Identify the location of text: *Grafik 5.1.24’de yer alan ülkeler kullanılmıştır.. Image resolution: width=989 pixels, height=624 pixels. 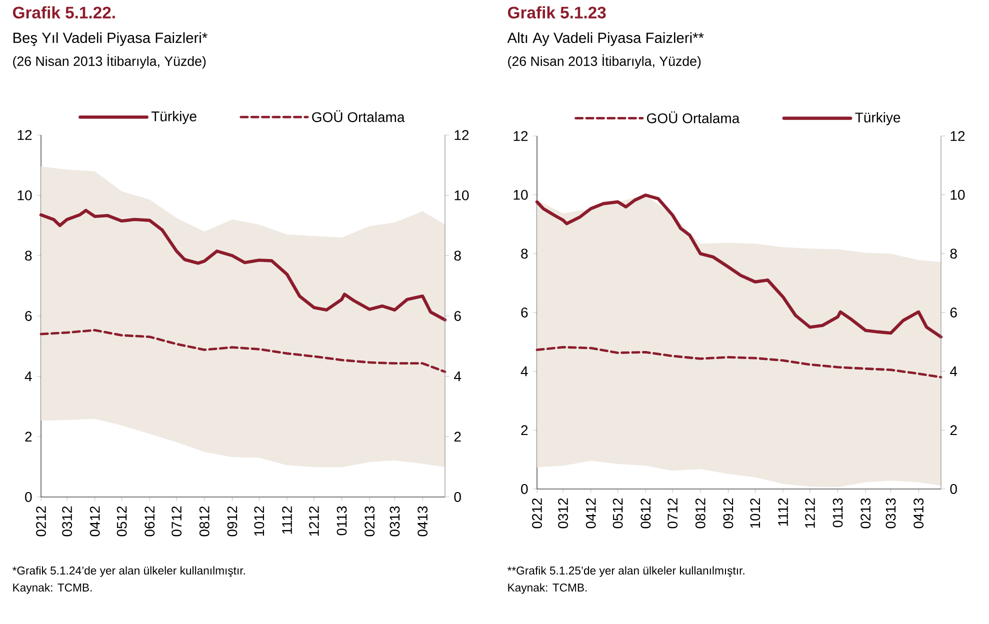
(128, 571).